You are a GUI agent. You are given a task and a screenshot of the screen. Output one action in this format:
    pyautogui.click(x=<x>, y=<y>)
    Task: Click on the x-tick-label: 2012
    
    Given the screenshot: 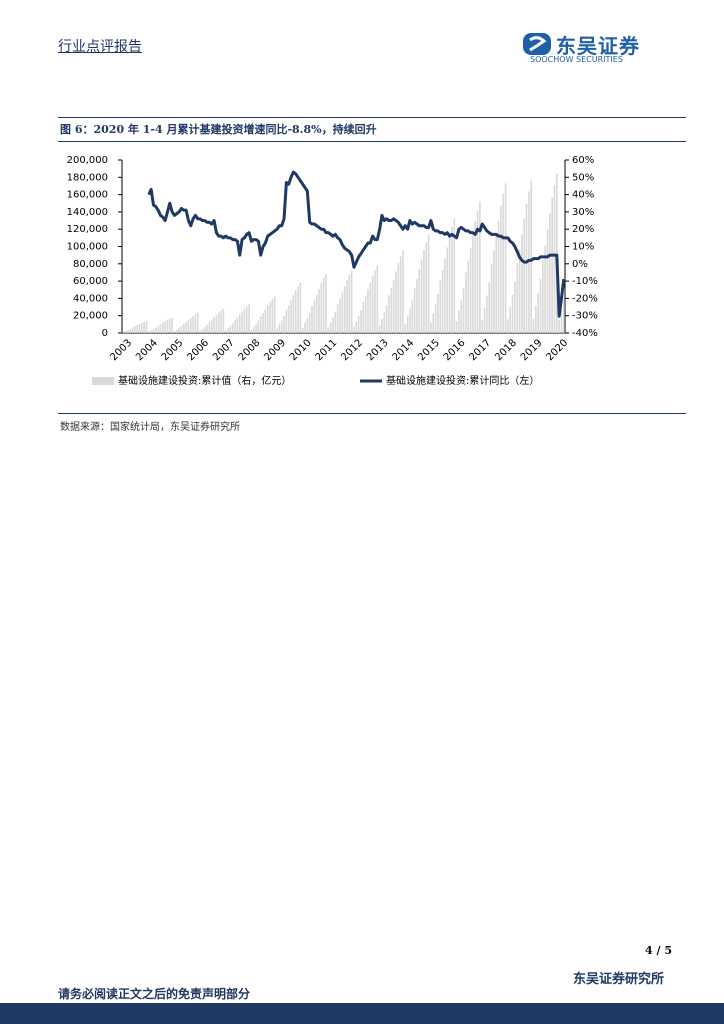 What is the action you would take?
    pyautogui.click(x=352, y=350)
    